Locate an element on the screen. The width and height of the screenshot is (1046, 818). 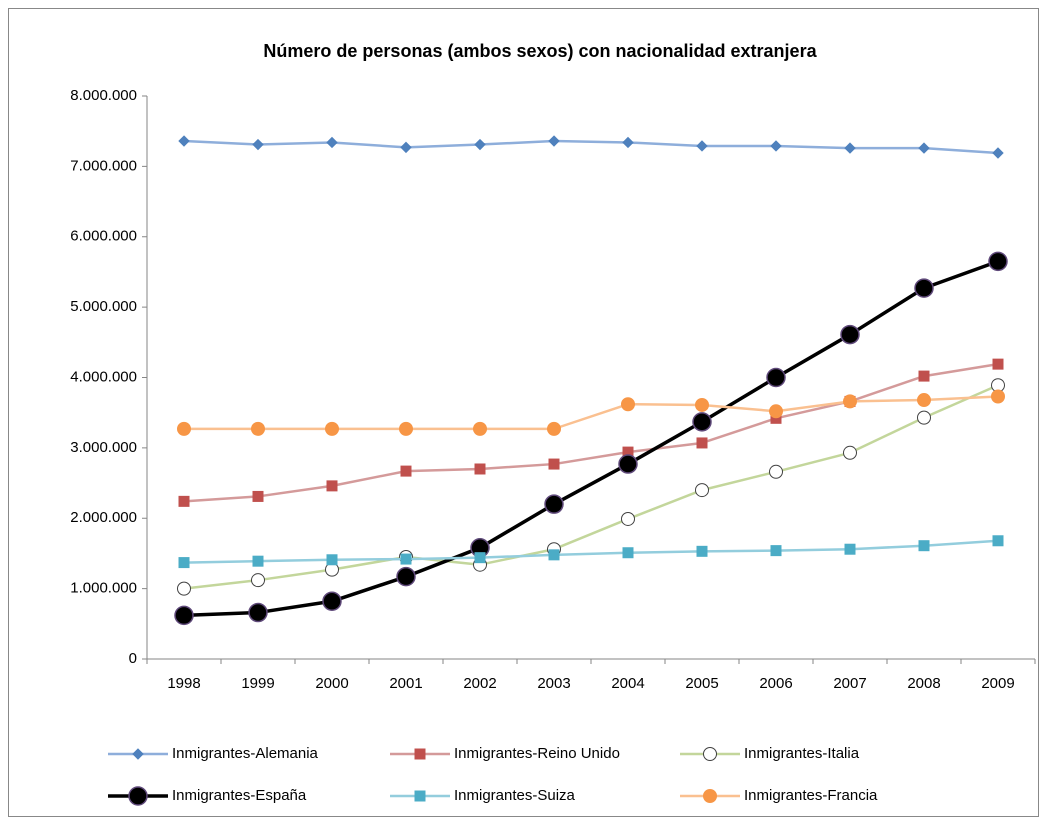
y-tick-label: 5.000.000 is located at coordinates (103, 306).